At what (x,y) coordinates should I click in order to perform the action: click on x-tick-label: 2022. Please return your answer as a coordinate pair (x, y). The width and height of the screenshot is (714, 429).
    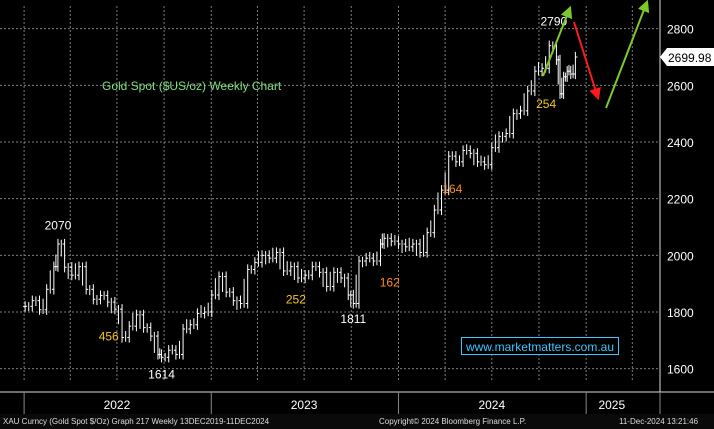
    Looking at the image, I should click on (117, 405).